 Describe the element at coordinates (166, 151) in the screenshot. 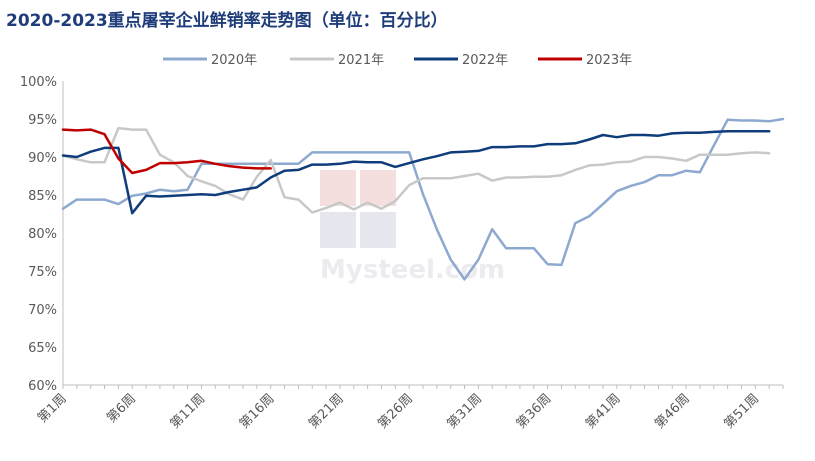

I see `series-line-2023年` at that location.